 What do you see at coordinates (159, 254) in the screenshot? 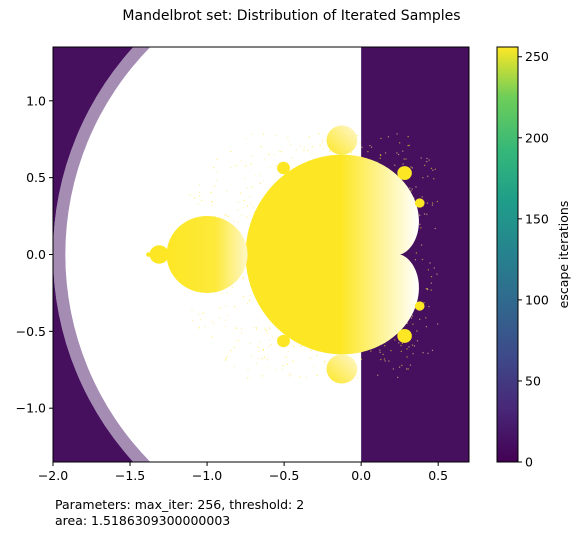
I see `period-4-bulb` at bounding box center [159, 254].